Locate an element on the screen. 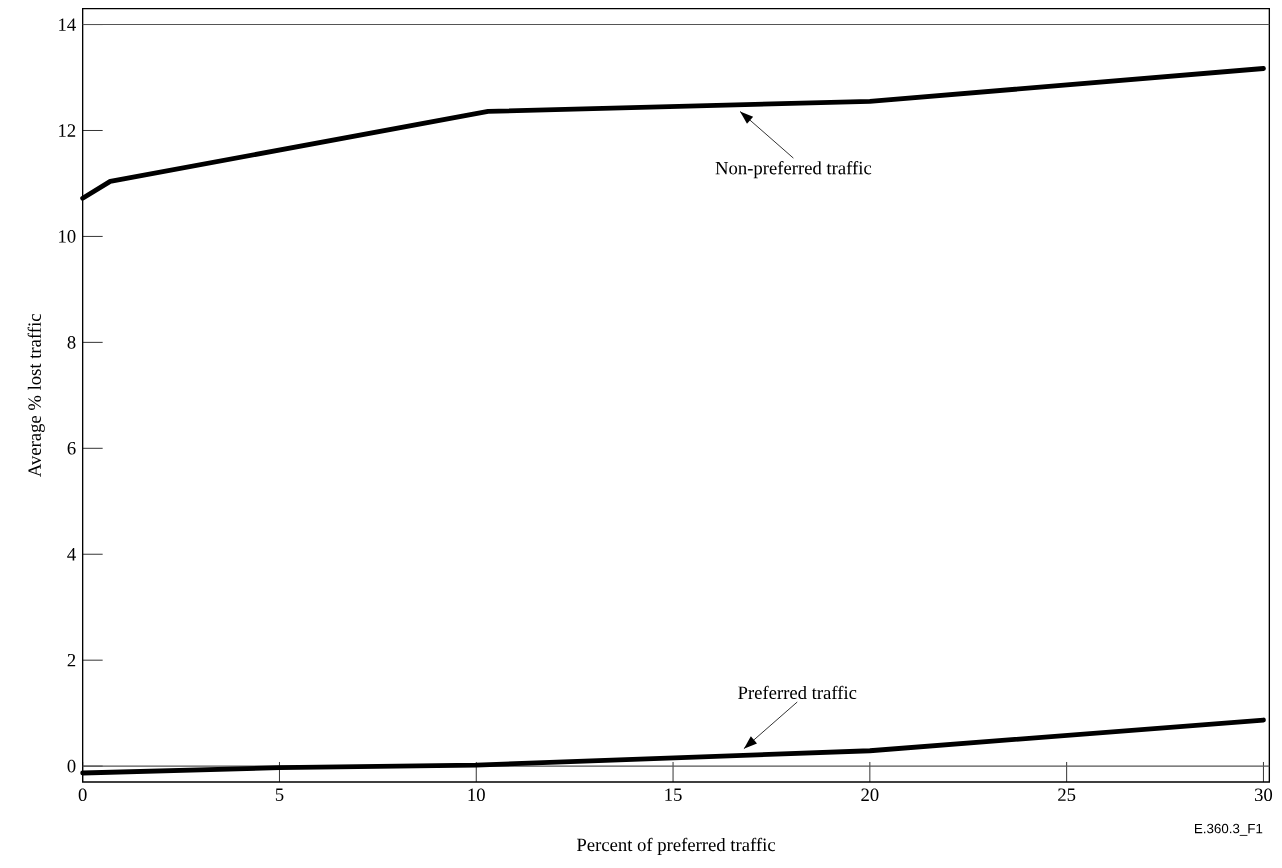 The width and height of the screenshot is (1282, 868). x-tick-label: 10 is located at coordinates (476, 795).